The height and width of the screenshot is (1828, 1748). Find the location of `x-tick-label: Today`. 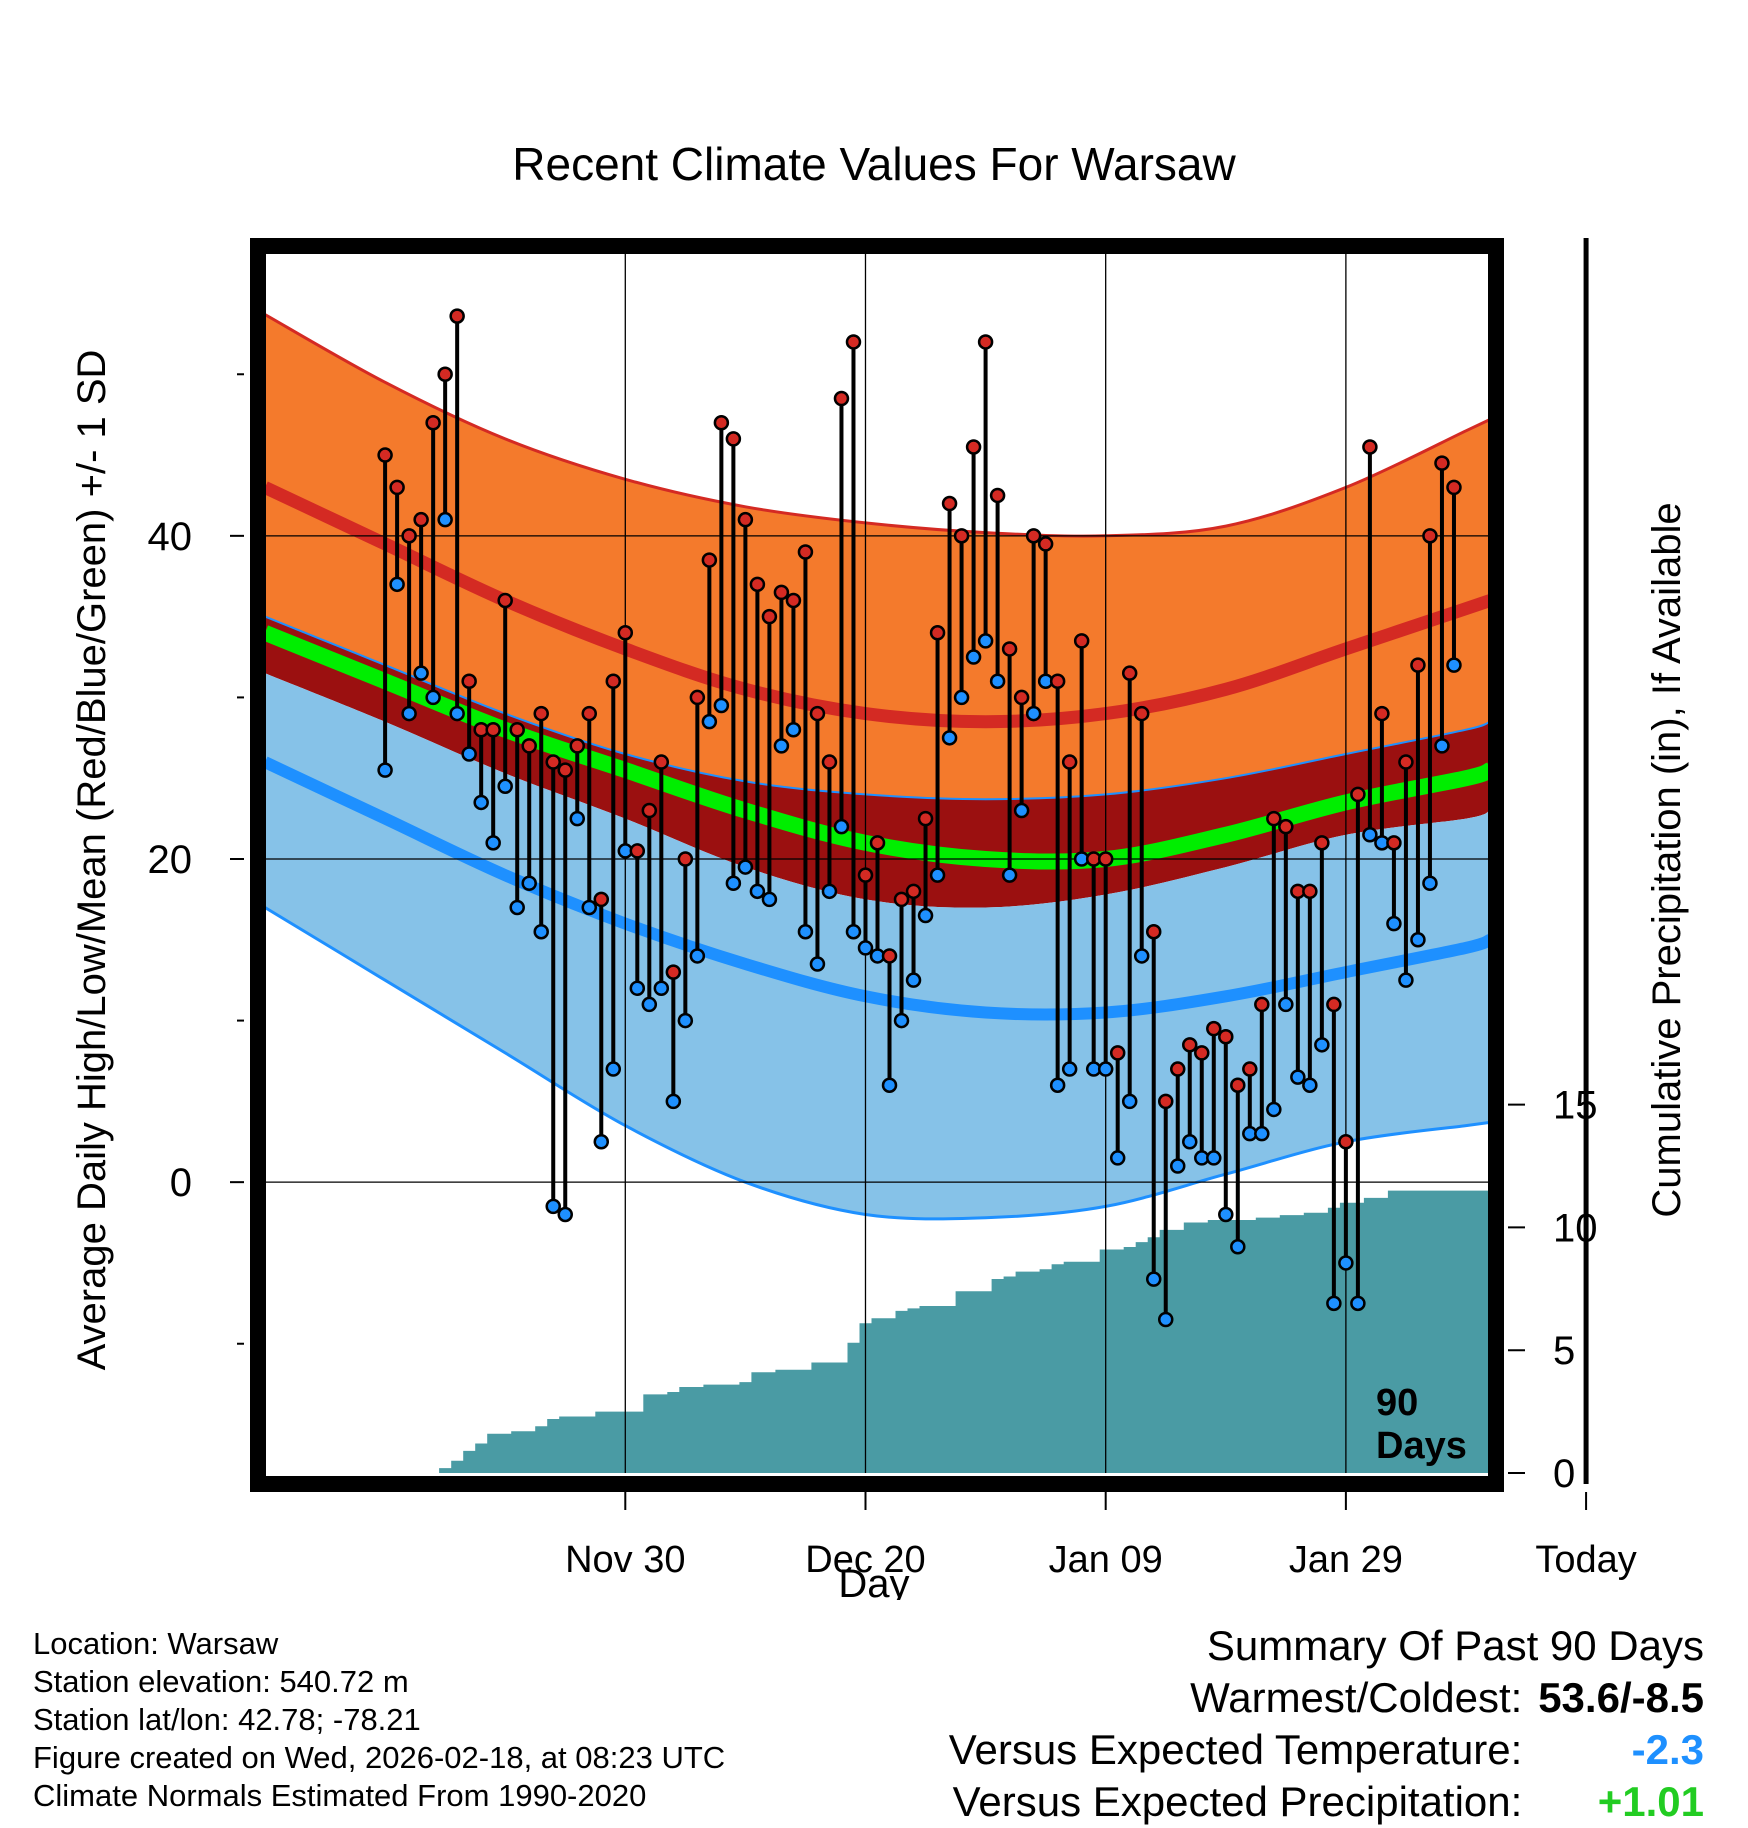

x-tick-label: Today is located at coordinates (1585, 1560).